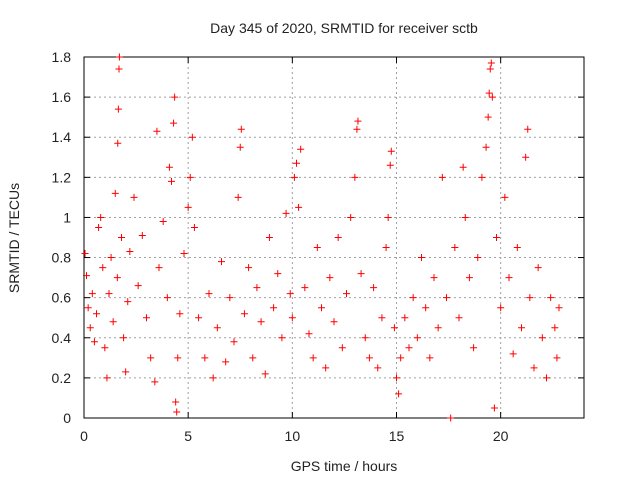 The width and height of the screenshot is (640, 480). I want to click on y-tick-label: 0.6, so click(62, 298).